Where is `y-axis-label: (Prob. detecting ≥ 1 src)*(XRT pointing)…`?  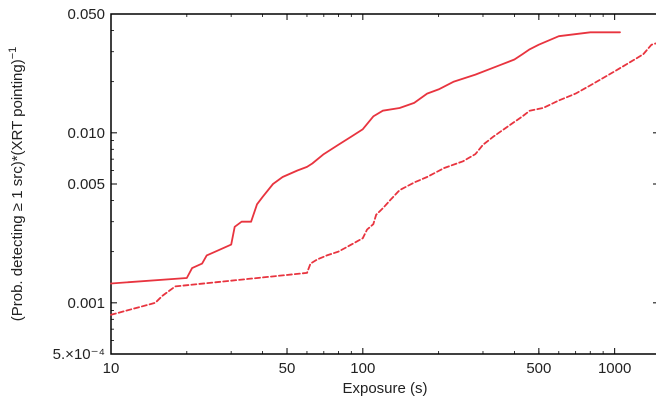 y-axis-label: (Prob. detecting ≥ 1 src)*(XRT pointing)… is located at coordinates (16, 184).